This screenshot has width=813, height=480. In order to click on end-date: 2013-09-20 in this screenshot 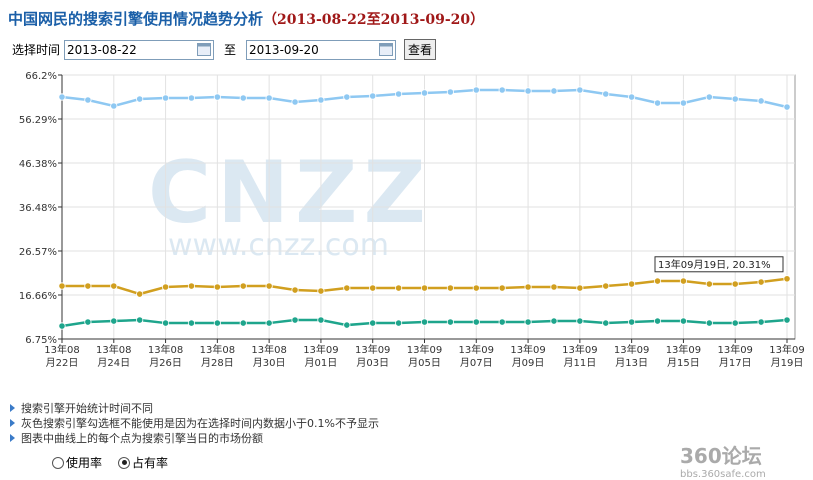, I will do `click(284, 49)`.